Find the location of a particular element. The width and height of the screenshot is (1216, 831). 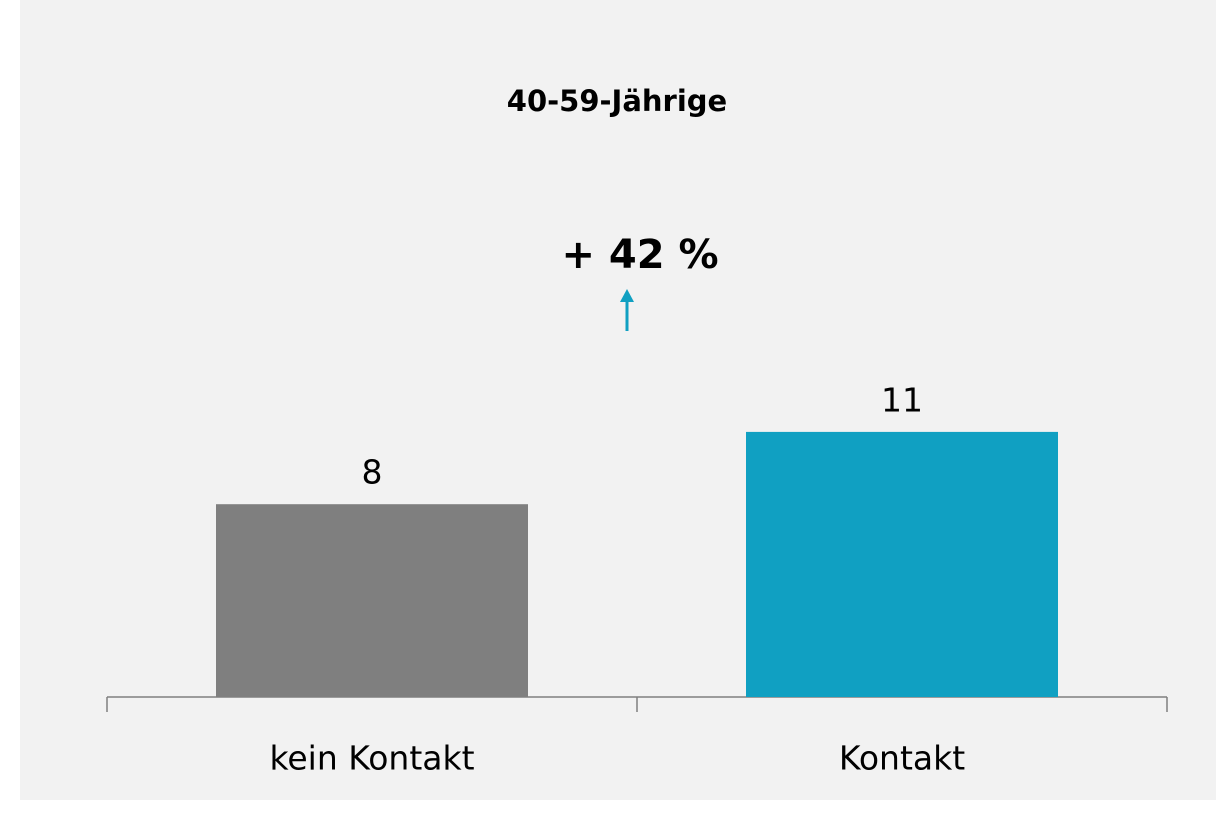

x-tick-label: kein Kontakt is located at coordinates (371, 758).